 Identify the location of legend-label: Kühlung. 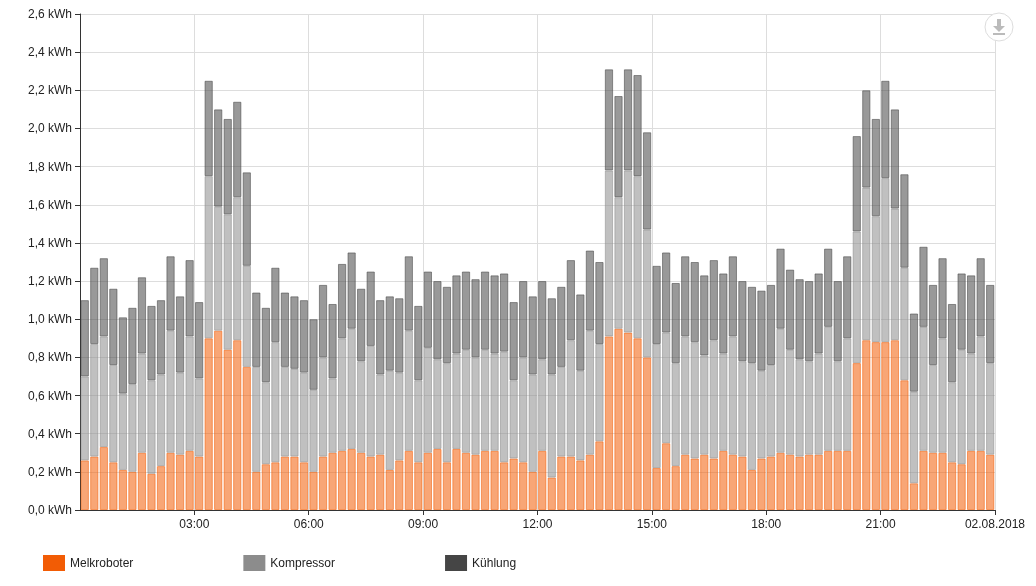
(494, 563).